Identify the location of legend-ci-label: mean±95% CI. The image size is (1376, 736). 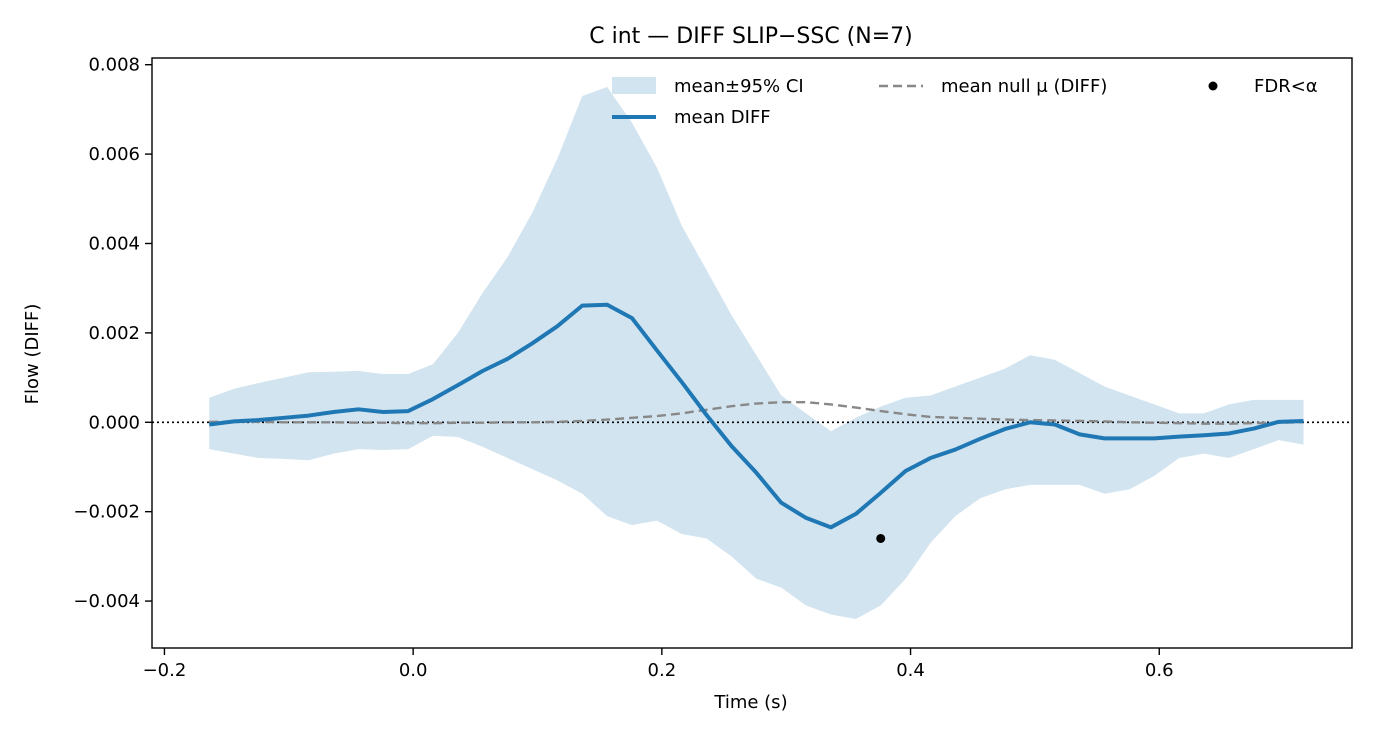
(739, 86).